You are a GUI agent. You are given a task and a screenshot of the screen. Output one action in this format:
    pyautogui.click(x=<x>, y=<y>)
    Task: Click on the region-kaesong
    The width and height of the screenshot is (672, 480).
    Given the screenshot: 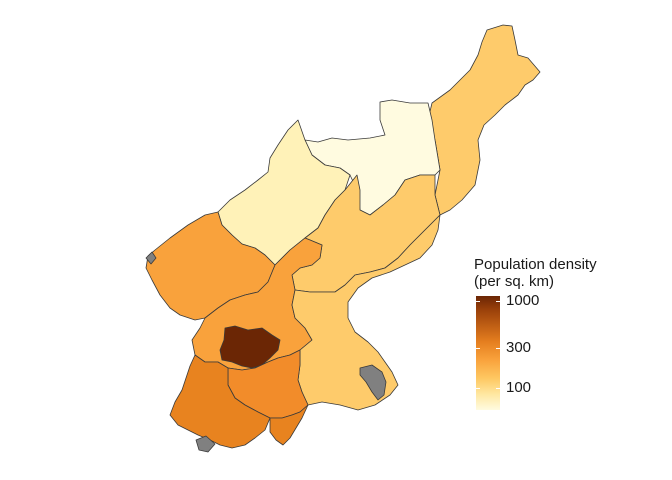 What is the action you would take?
    pyautogui.click(x=289, y=425)
    